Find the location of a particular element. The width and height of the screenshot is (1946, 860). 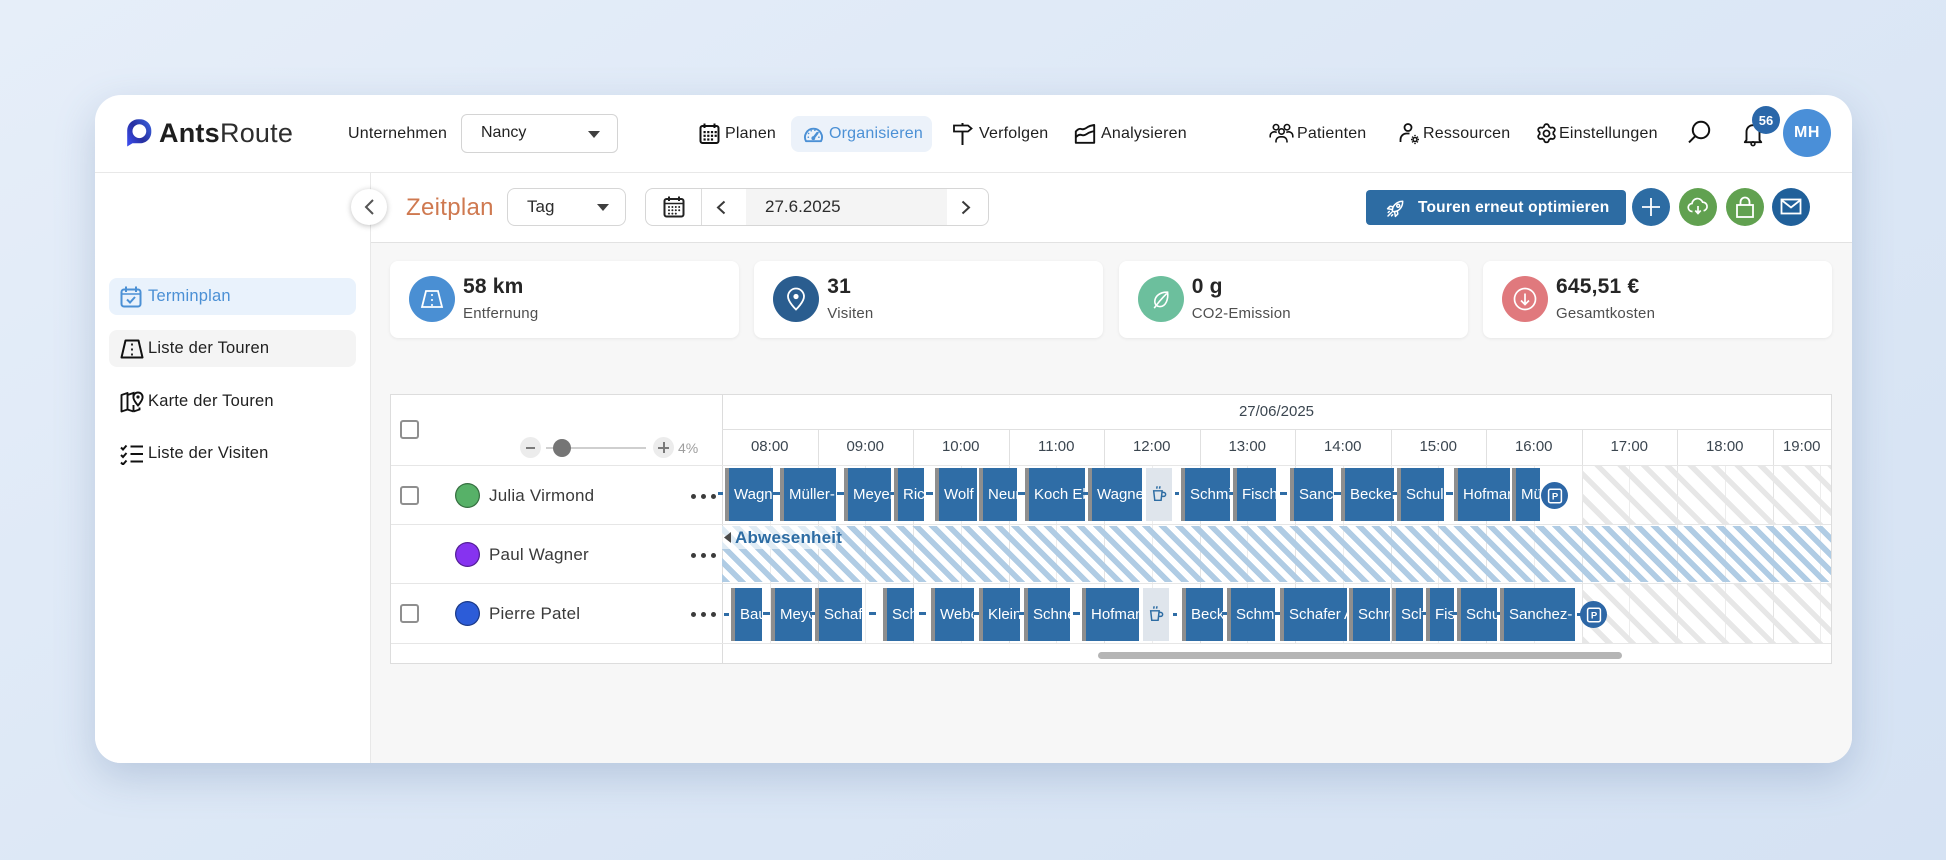

svg-text: Ants is located at coordinates (189, 133).